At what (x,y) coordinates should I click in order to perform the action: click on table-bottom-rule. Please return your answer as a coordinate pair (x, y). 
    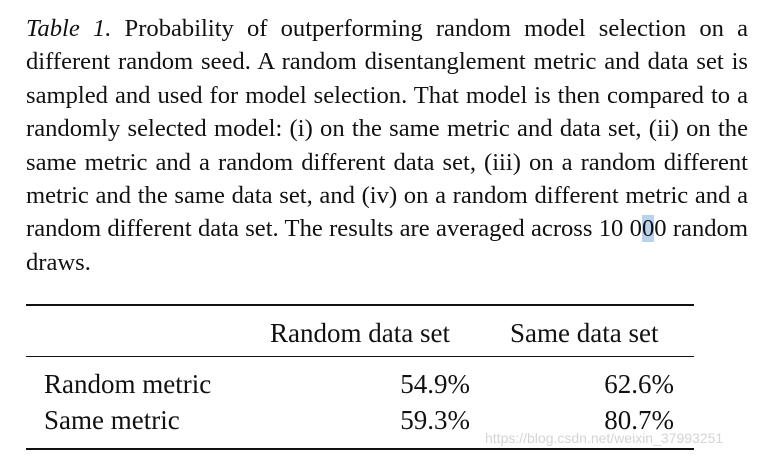
    Looking at the image, I should click on (360, 449).